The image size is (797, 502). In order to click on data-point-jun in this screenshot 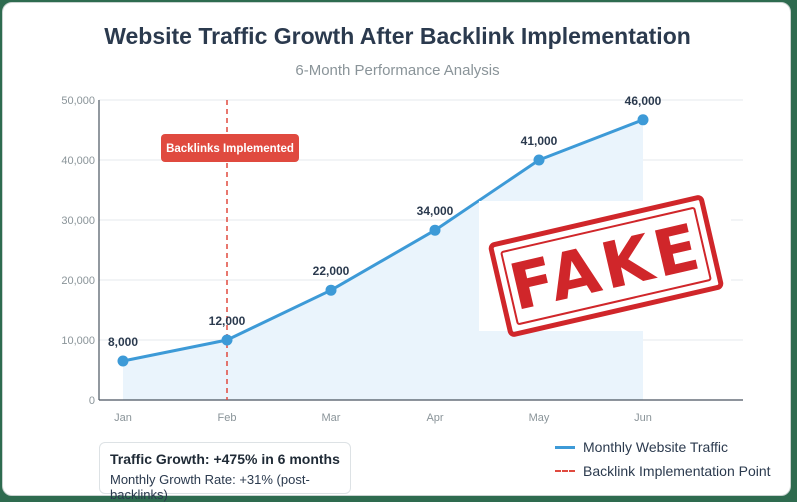, I will do `click(643, 120)`.